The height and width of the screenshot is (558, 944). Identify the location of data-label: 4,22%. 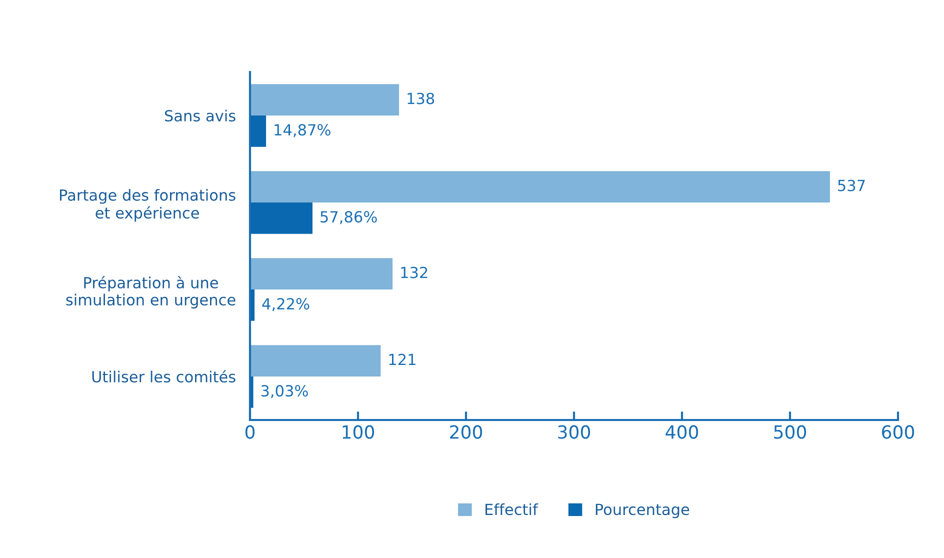
(286, 305).